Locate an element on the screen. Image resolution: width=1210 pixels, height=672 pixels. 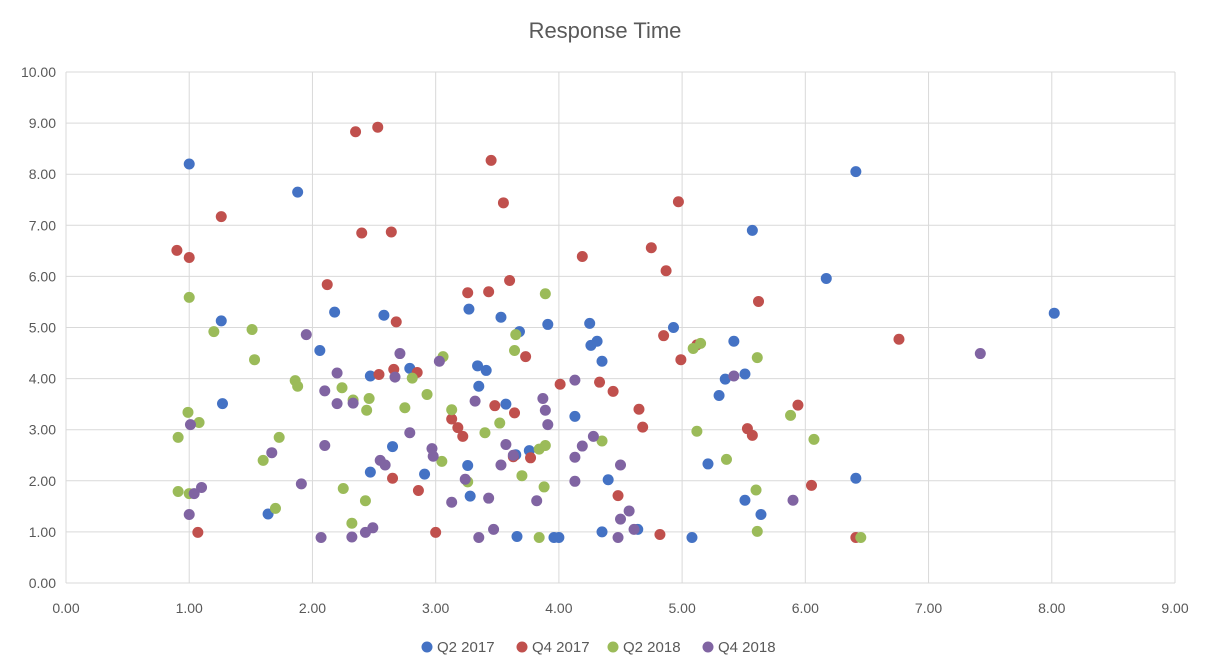
x-tick-label: 2.00 is located at coordinates (312, 608).